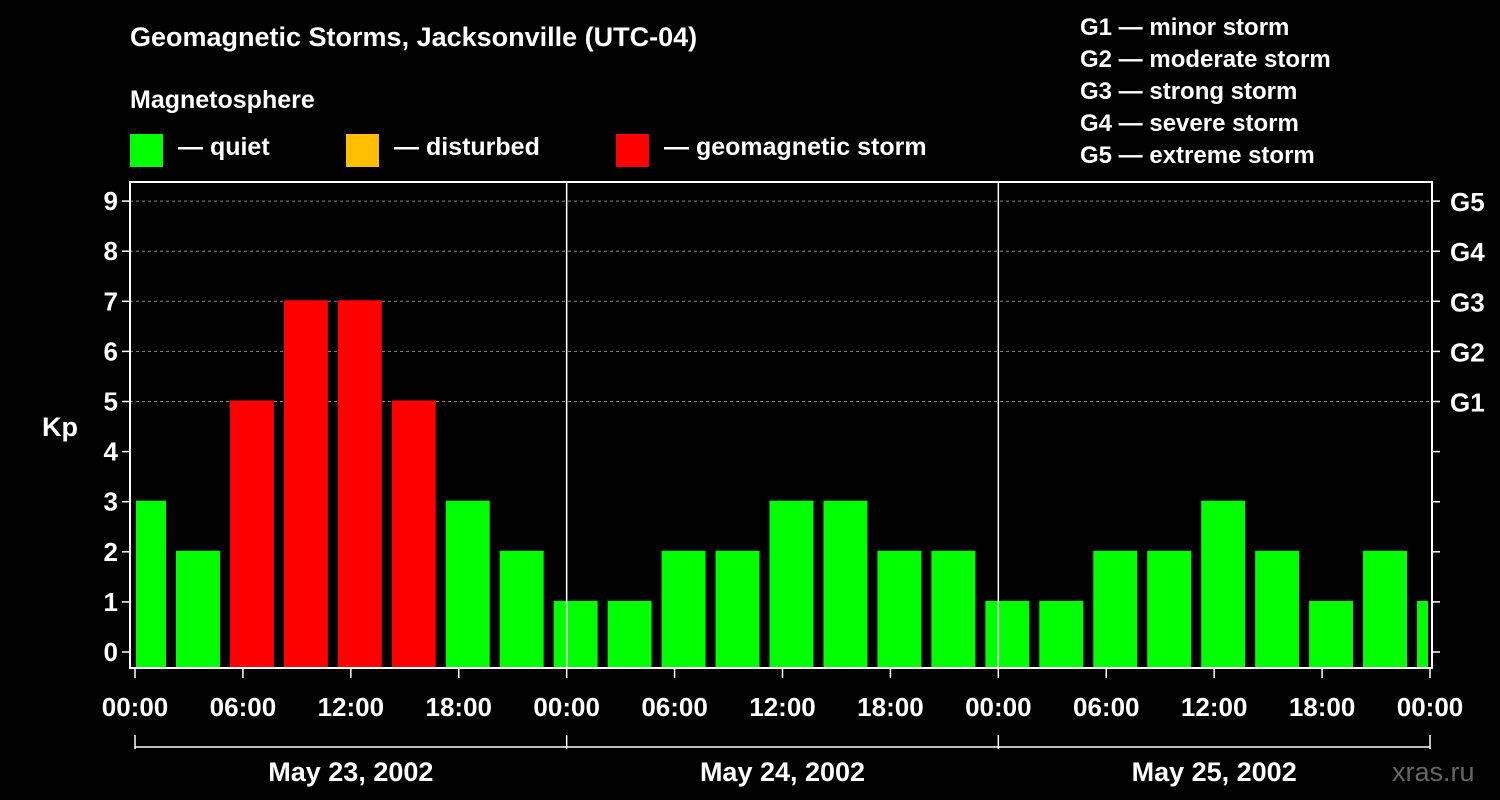 The width and height of the screenshot is (1500, 800). What do you see at coordinates (459, 707) in the screenshot?
I see `x-tick-label-3: 18:00` at bounding box center [459, 707].